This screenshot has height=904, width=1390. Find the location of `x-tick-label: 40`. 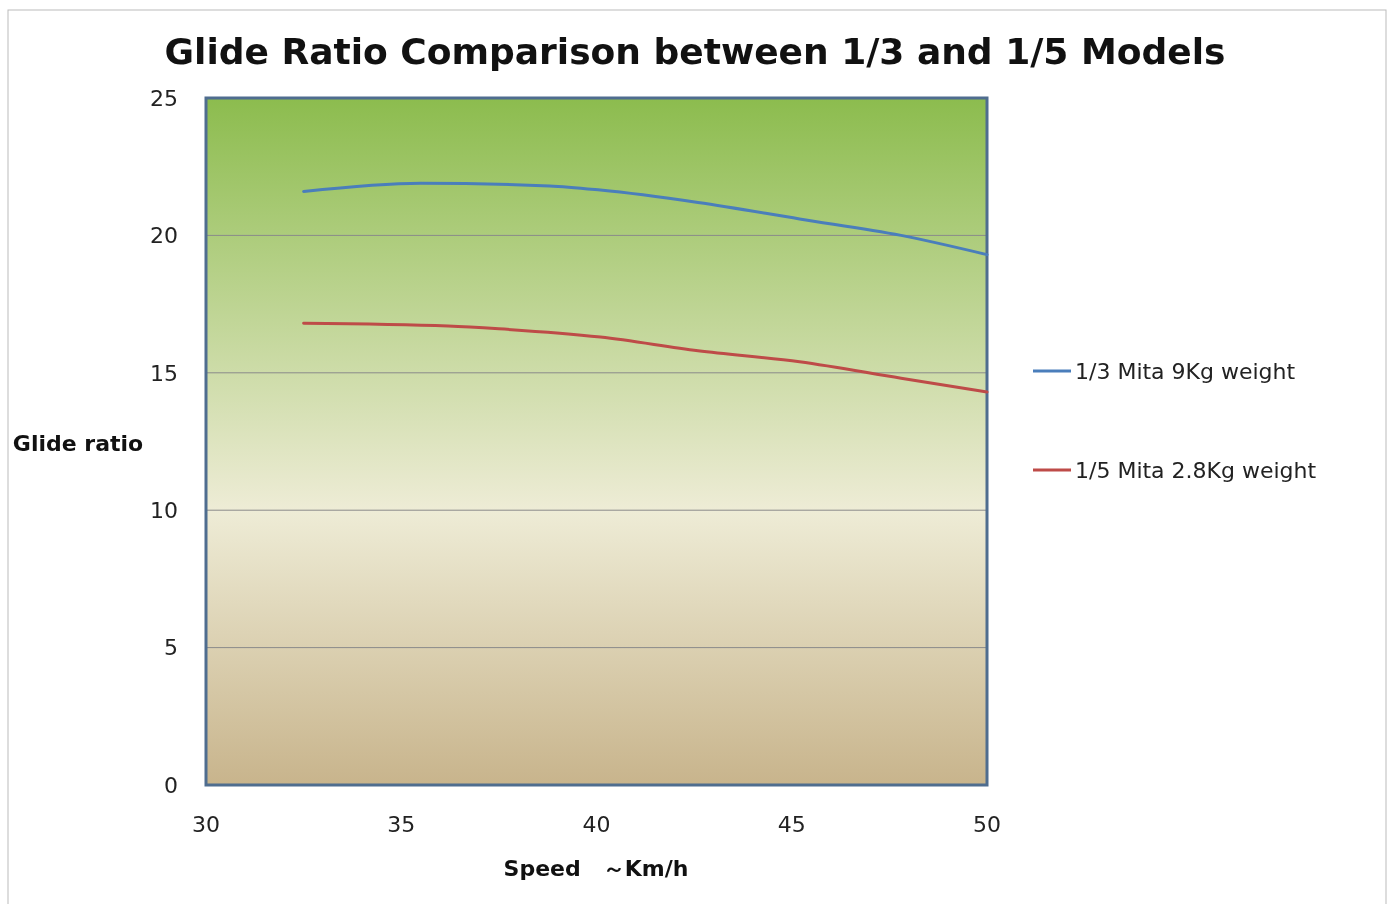

x-tick-label: 40 is located at coordinates (596, 824).